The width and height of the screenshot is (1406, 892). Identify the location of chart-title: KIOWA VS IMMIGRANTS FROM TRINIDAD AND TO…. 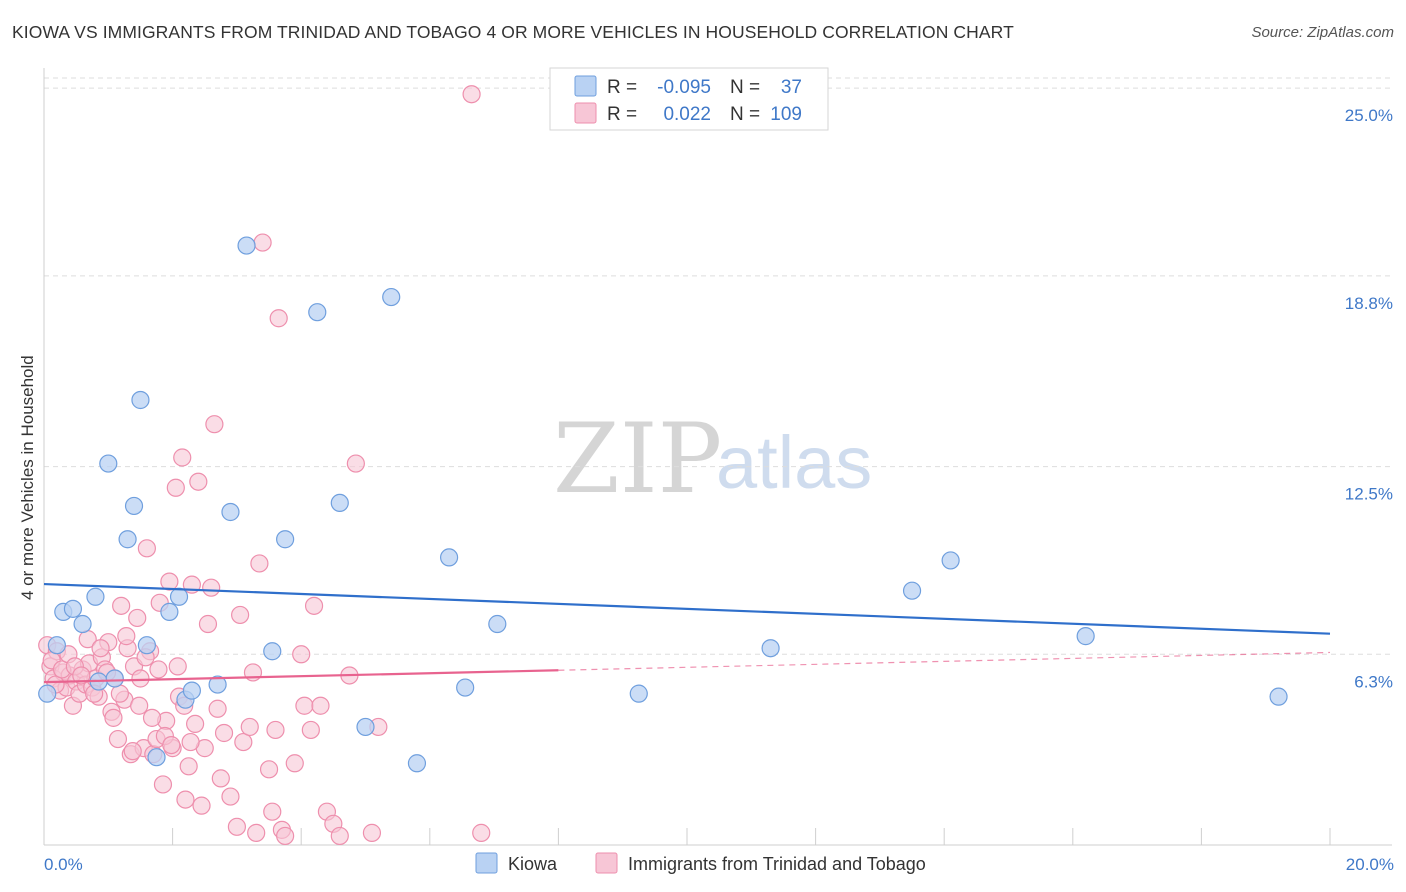
(513, 32).